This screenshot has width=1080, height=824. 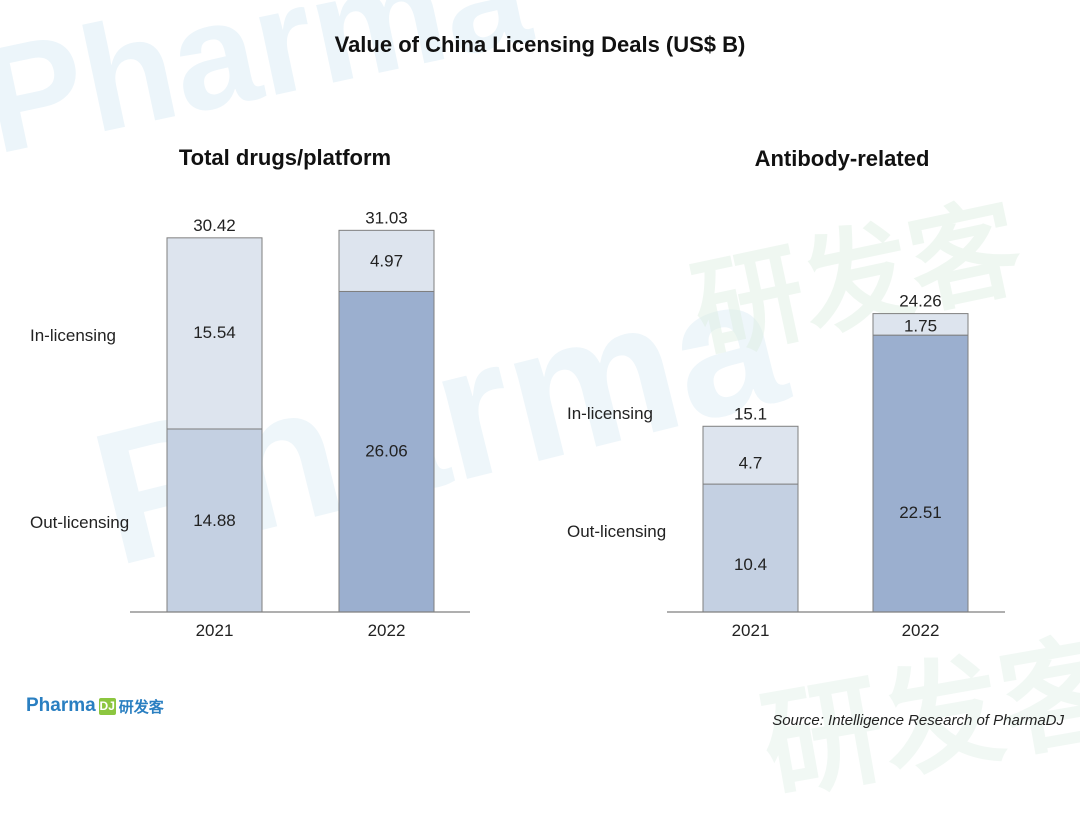 I want to click on data-label-in-licensing: 15.54, so click(x=214, y=332).